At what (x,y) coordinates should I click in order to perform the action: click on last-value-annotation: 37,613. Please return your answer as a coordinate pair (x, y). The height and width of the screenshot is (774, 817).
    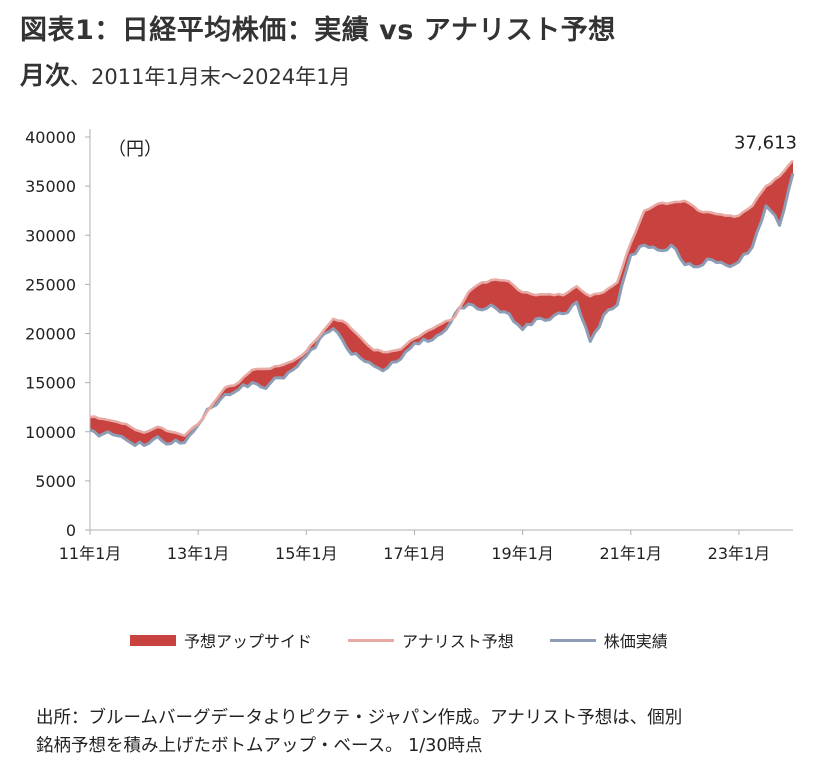
    Looking at the image, I should click on (765, 142).